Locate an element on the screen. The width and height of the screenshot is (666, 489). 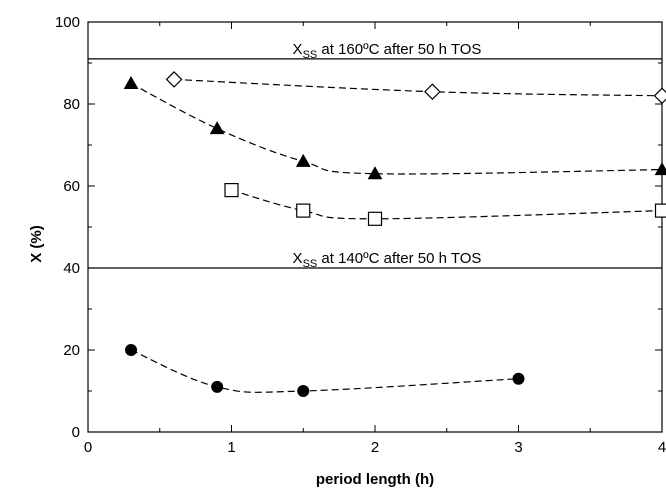
x-tick-label-0: 0 is located at coordinates (88, 447).